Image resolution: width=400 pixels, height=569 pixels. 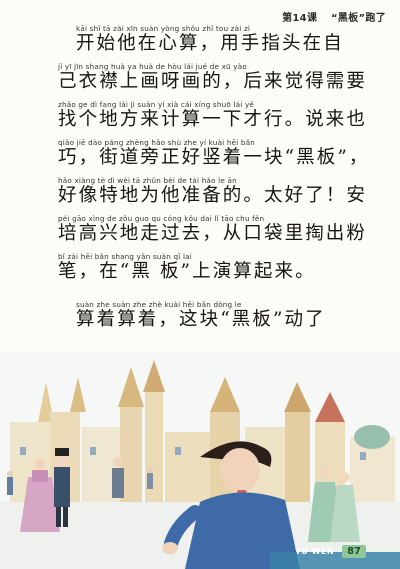 I want to click on page-number: 87, so click(x=354, y=551).